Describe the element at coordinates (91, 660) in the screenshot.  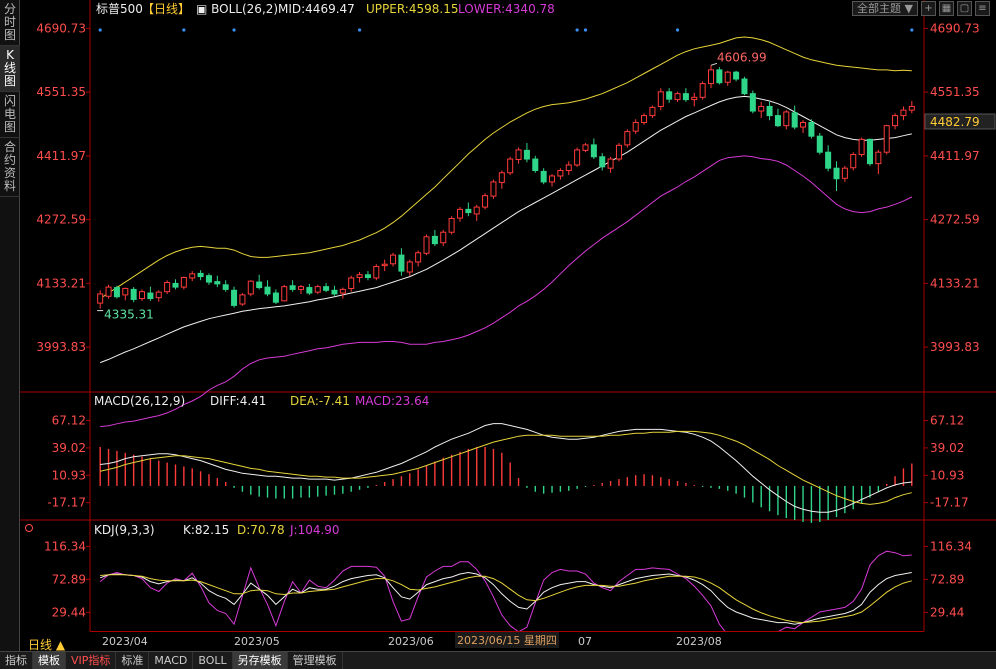
I see `bottom-tab-2: VIP指标` at that location.